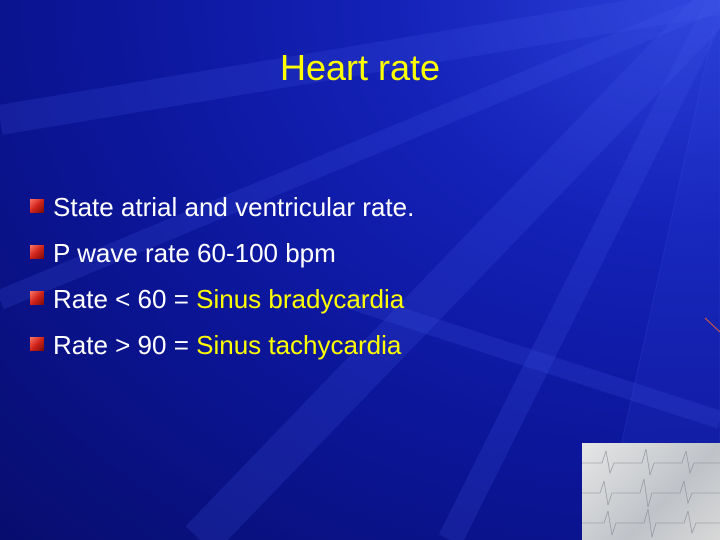 The image size is (720, 540). What do you see at coordinates (194, 253) in the screenshot?
I see `bullet-text: P wave rate 60-100 bpm` at bounding box center [194, 253].